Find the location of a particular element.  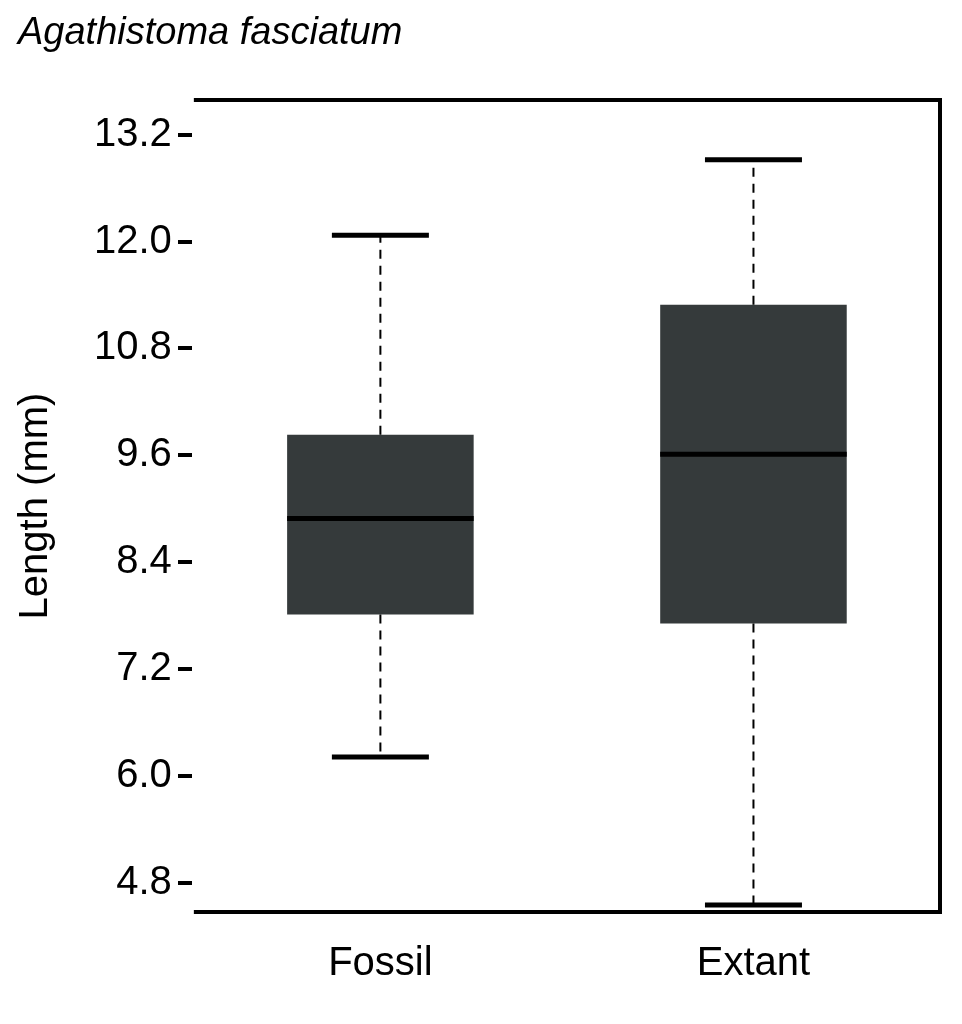

x-tick-label: Fossil is located at coordinates (380, 961).